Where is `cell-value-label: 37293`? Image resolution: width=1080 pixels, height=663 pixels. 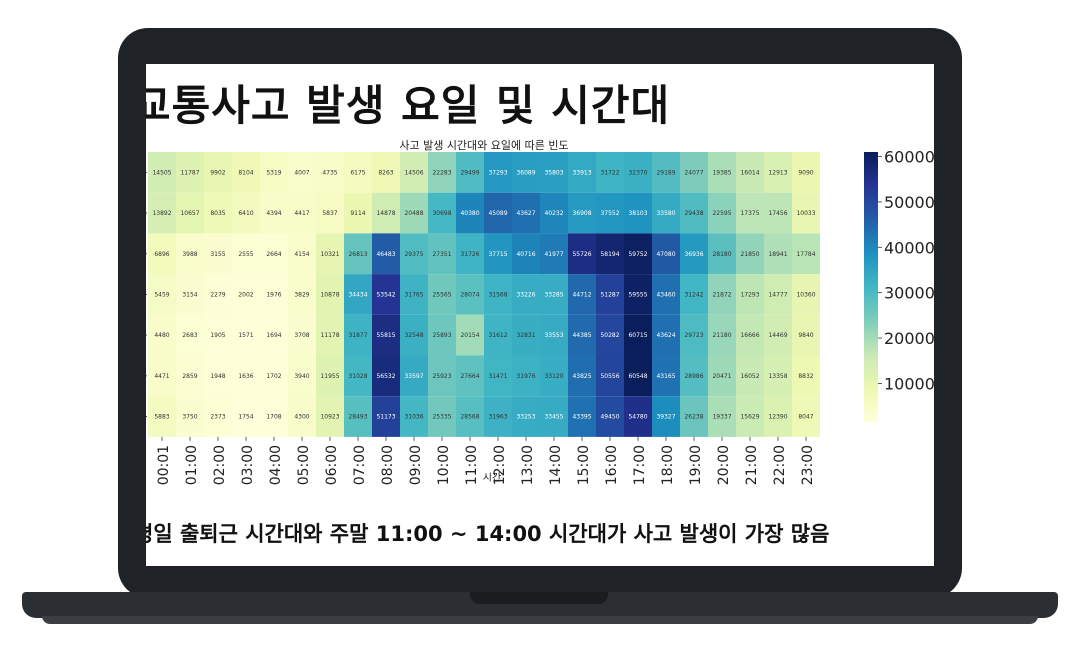 cell-value-label: 37293 is located at coordinates (497, 172).